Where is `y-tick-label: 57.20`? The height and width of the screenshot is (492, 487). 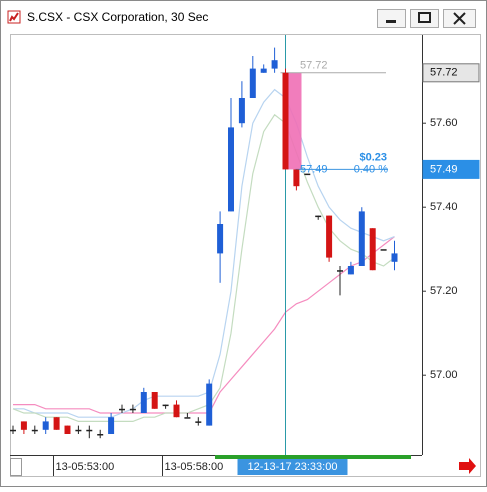 y-tick-label: 57.20 is located at coordinates (444, 291).